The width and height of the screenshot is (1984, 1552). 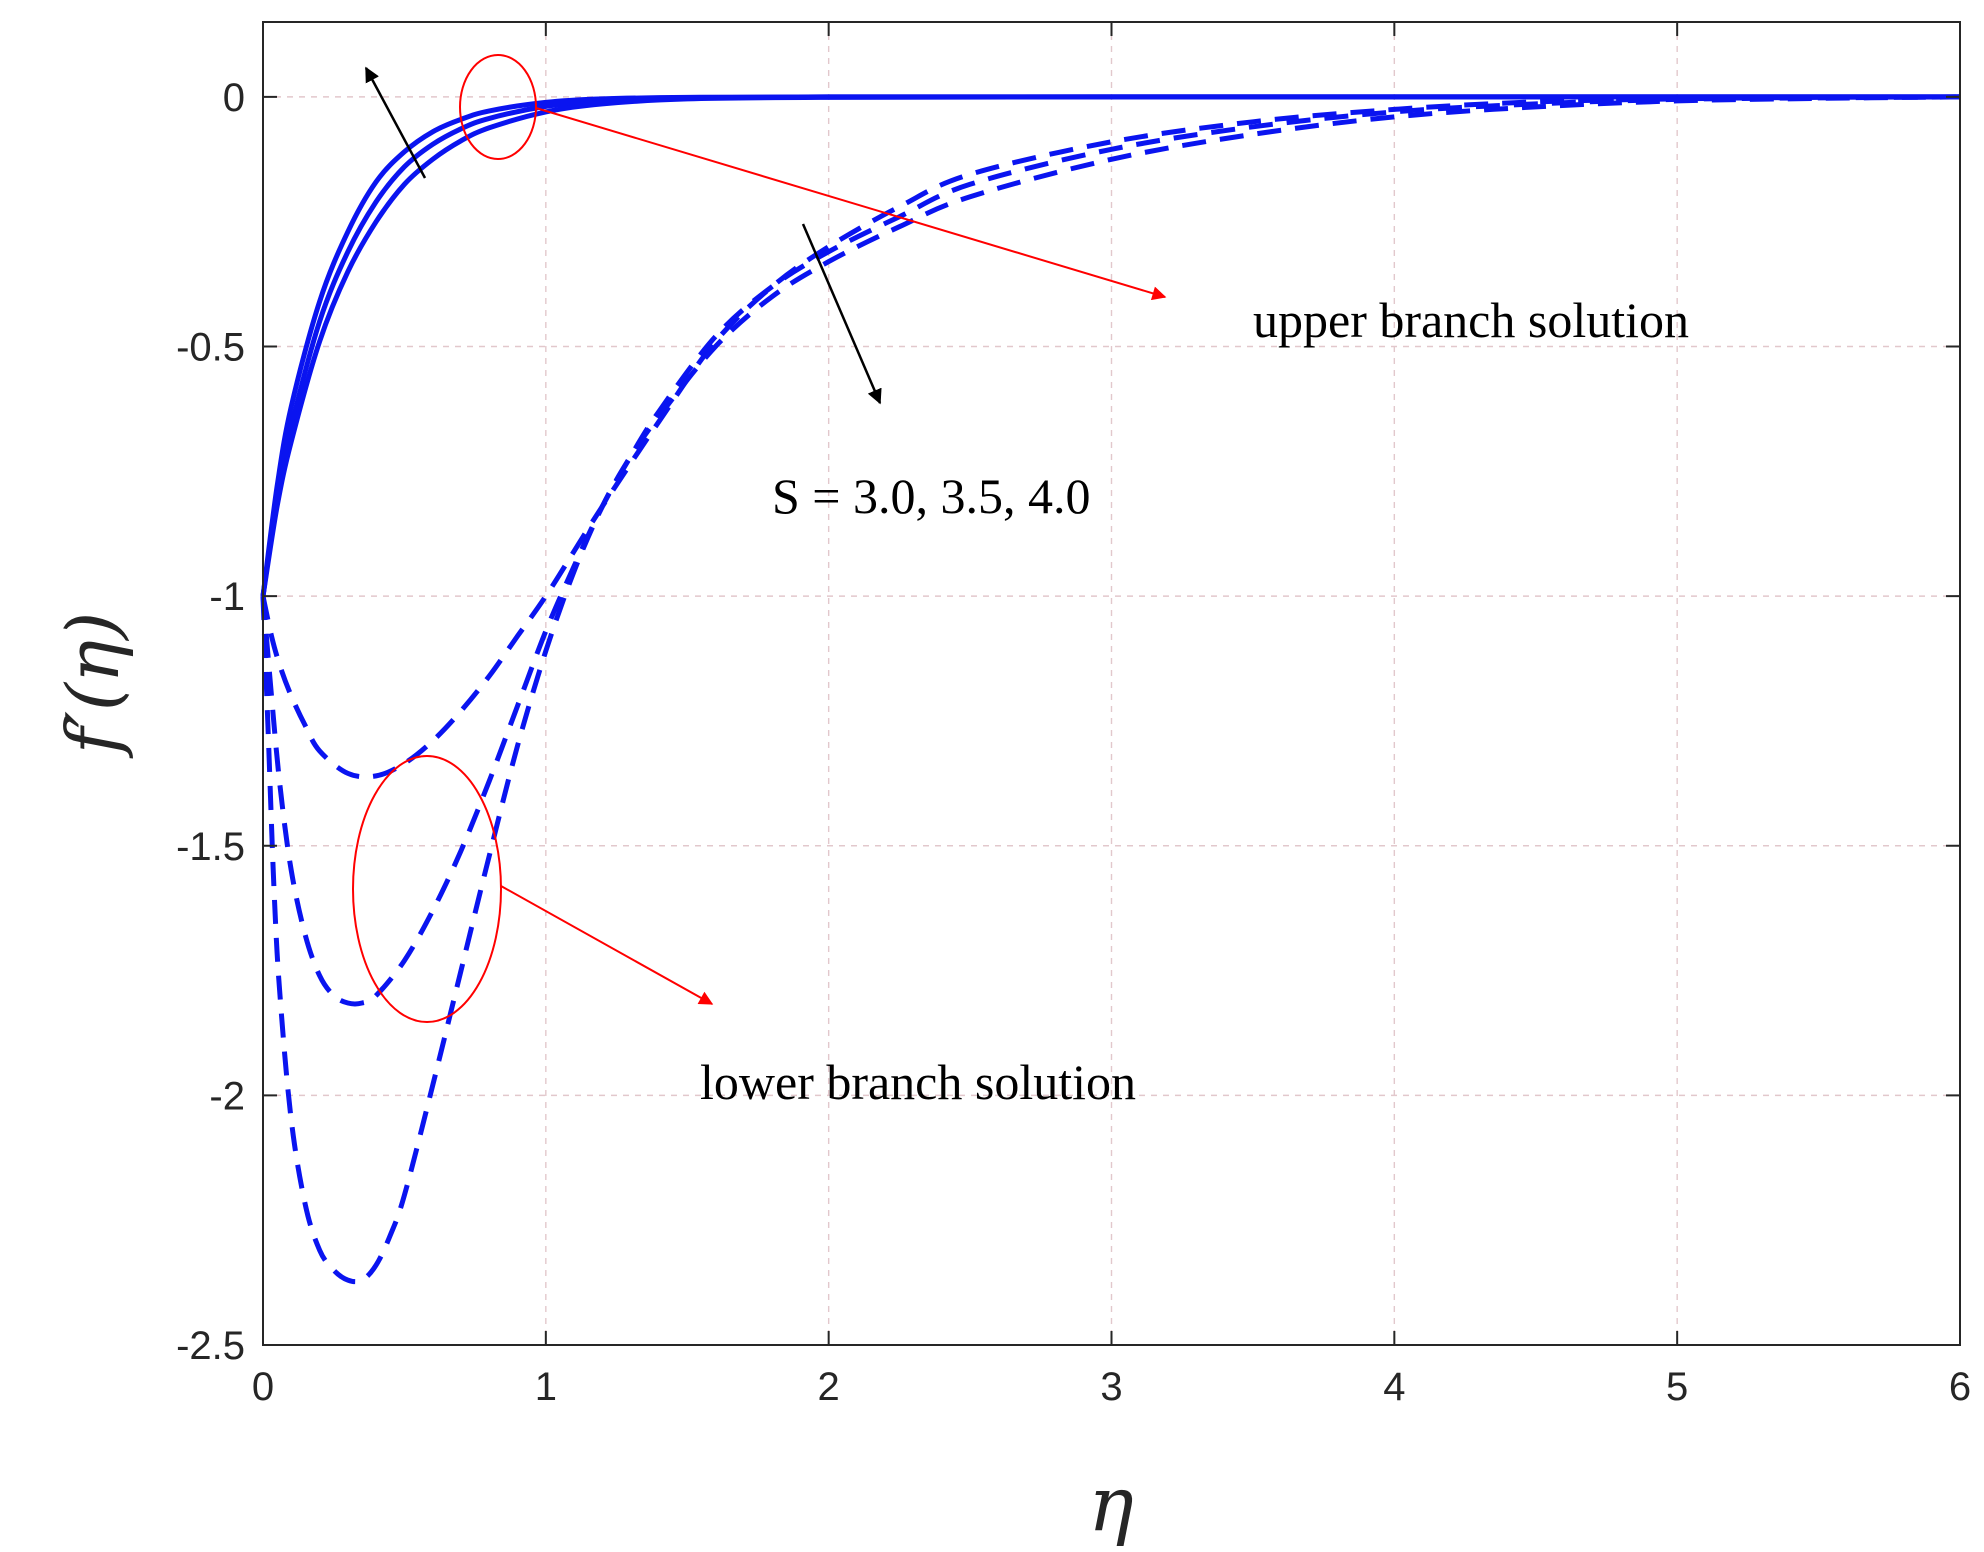 What do you see at coordinates (1677, 1387) in the screenshot?
I see `x-tick-label: 5` at bounding box center [1677, 1387].